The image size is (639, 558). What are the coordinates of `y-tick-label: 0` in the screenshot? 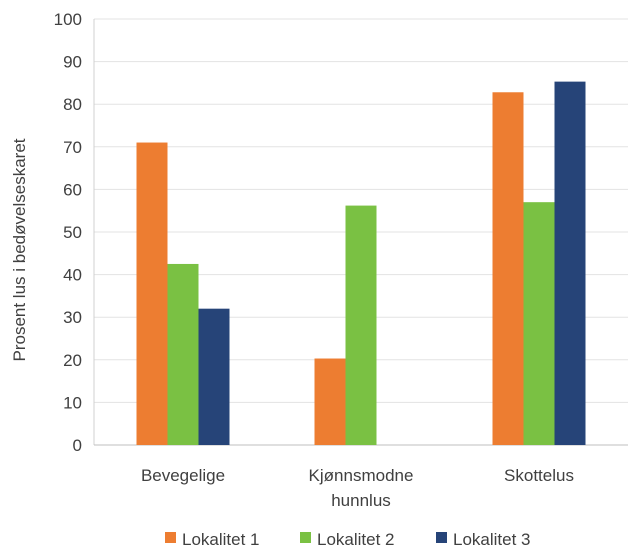 It's located at (77, 445).